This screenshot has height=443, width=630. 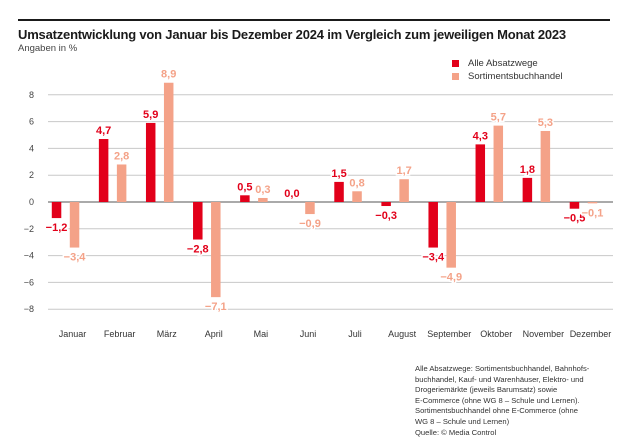 What do you see at coordinates (73, 334) in the screenshot?
I see `x-tick-label: Januar` at bounding box center [73, 334].